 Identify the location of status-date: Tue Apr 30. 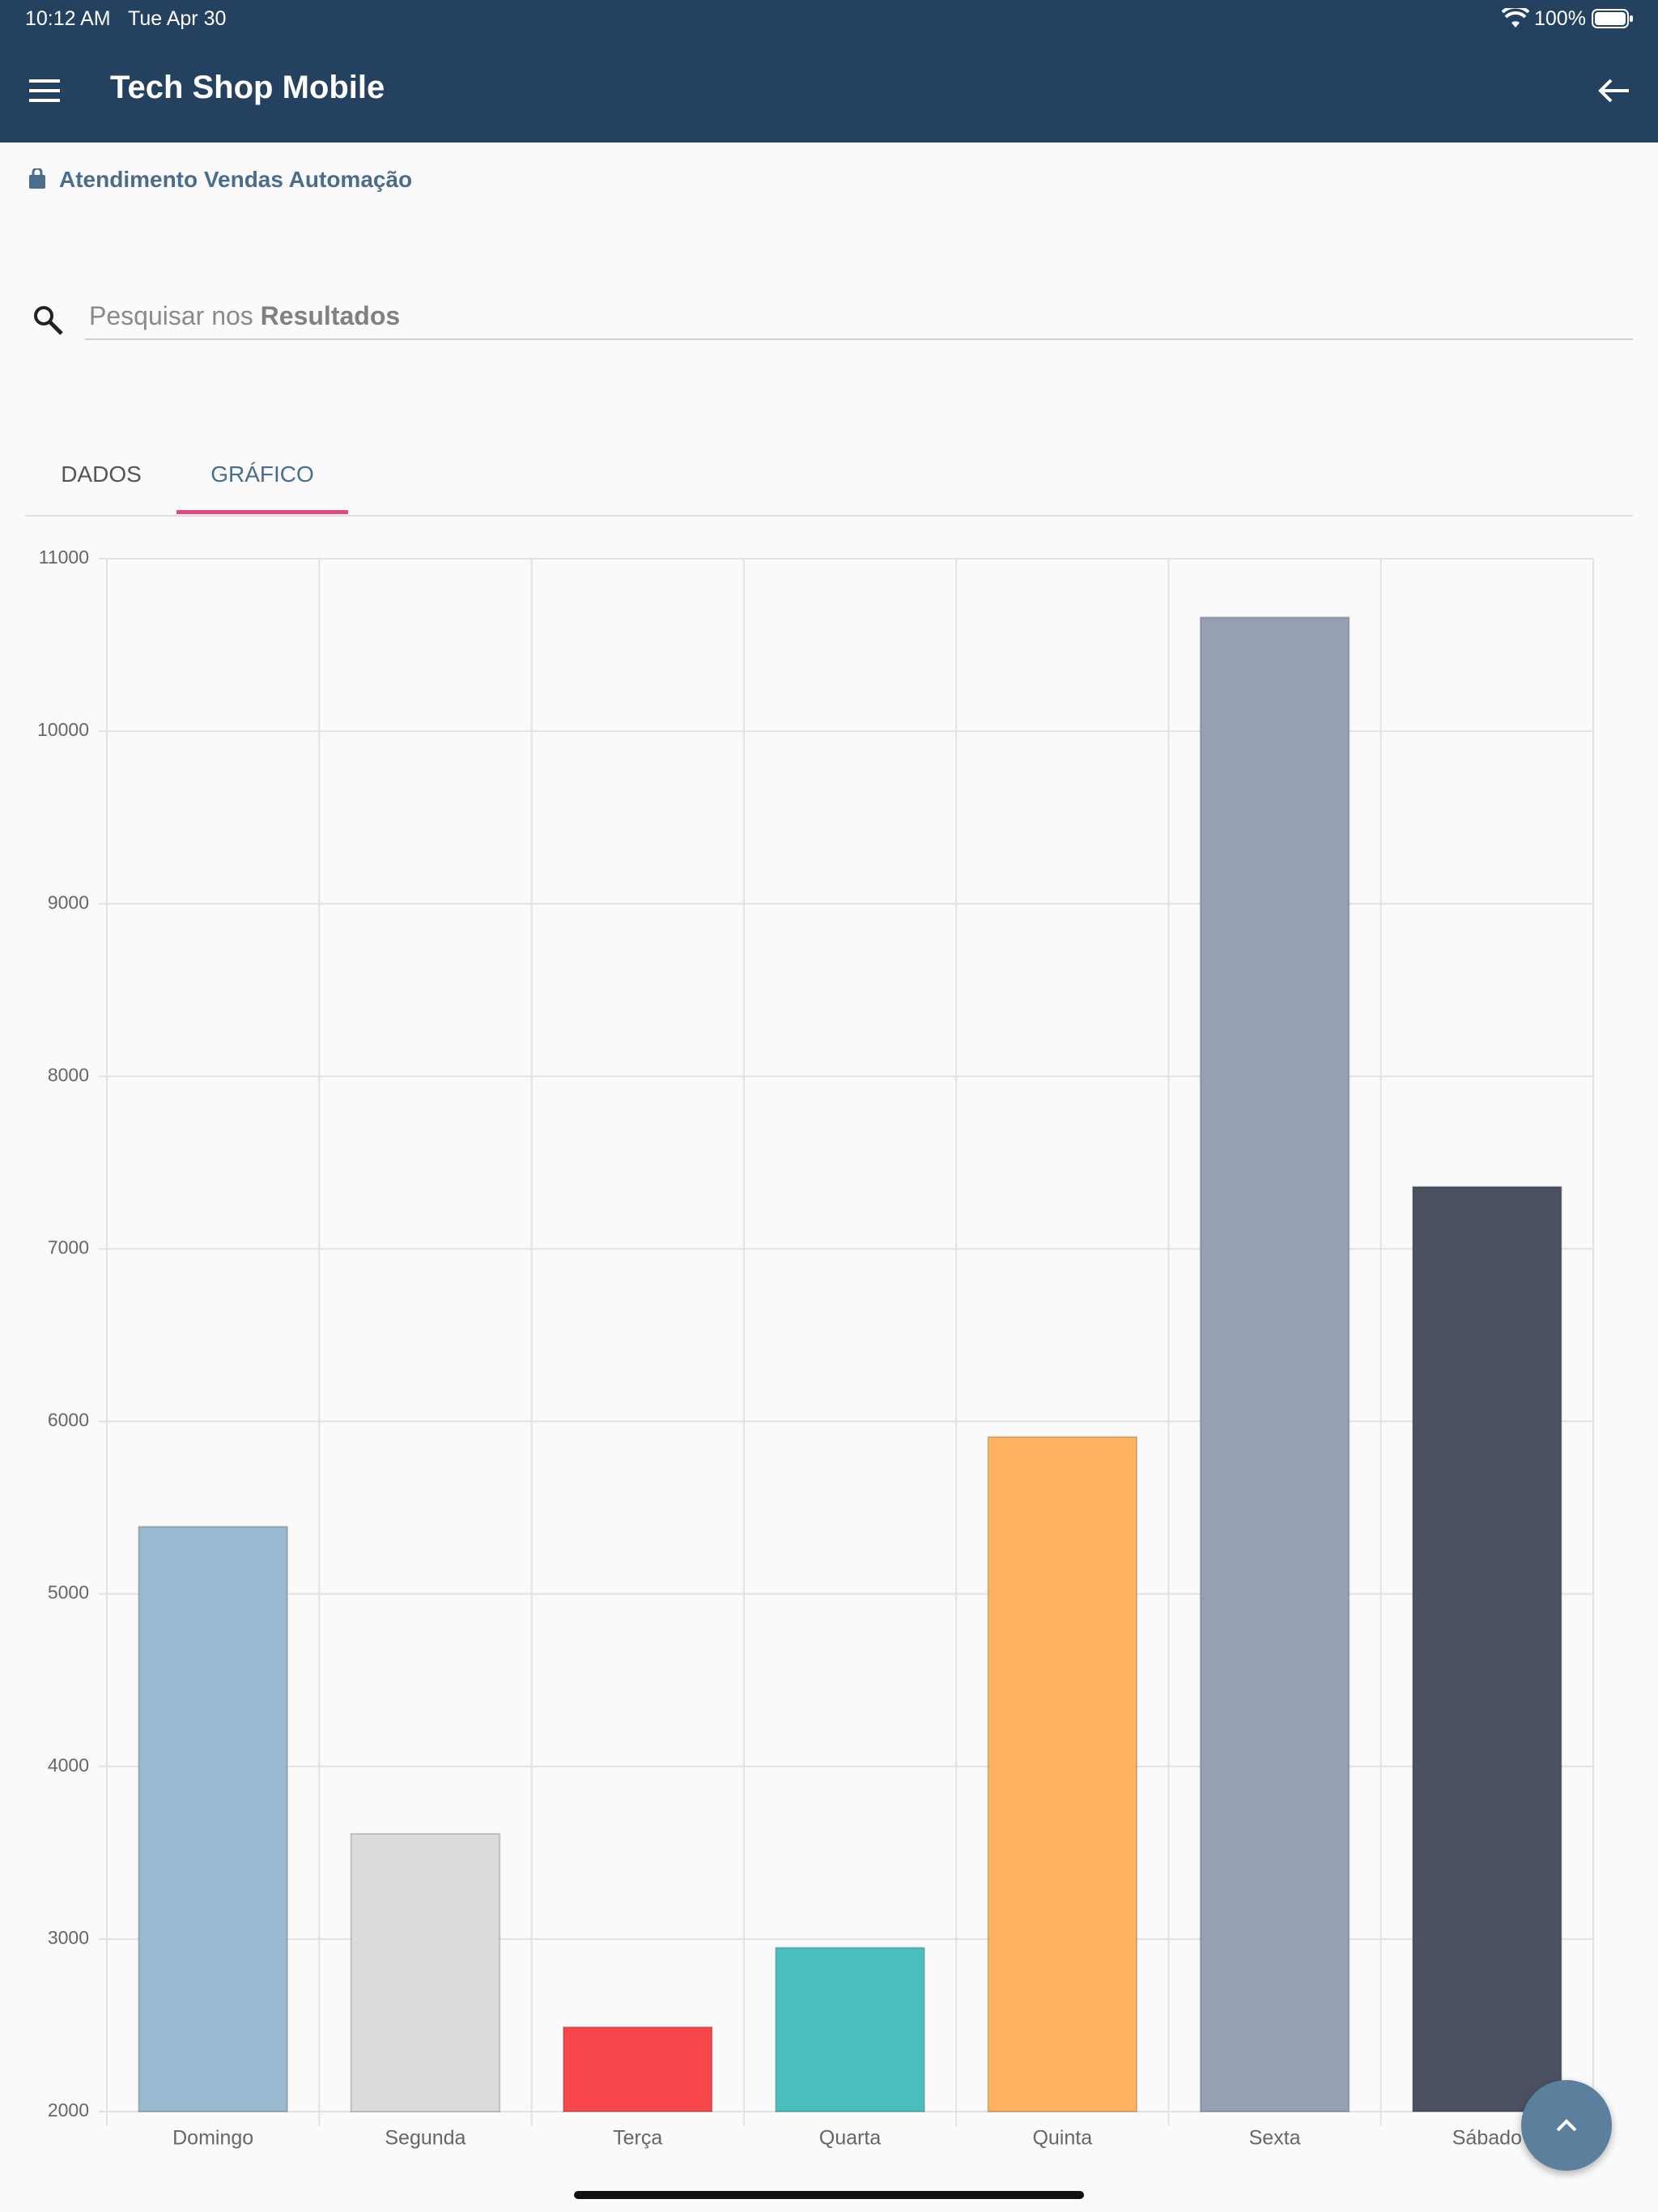
(177, 19).